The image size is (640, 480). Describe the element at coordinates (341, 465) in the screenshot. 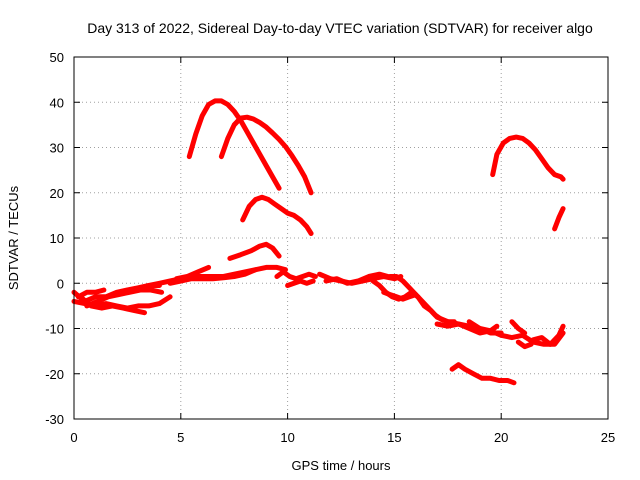

I see `x-axis-label: GPS time / hours` at that location.